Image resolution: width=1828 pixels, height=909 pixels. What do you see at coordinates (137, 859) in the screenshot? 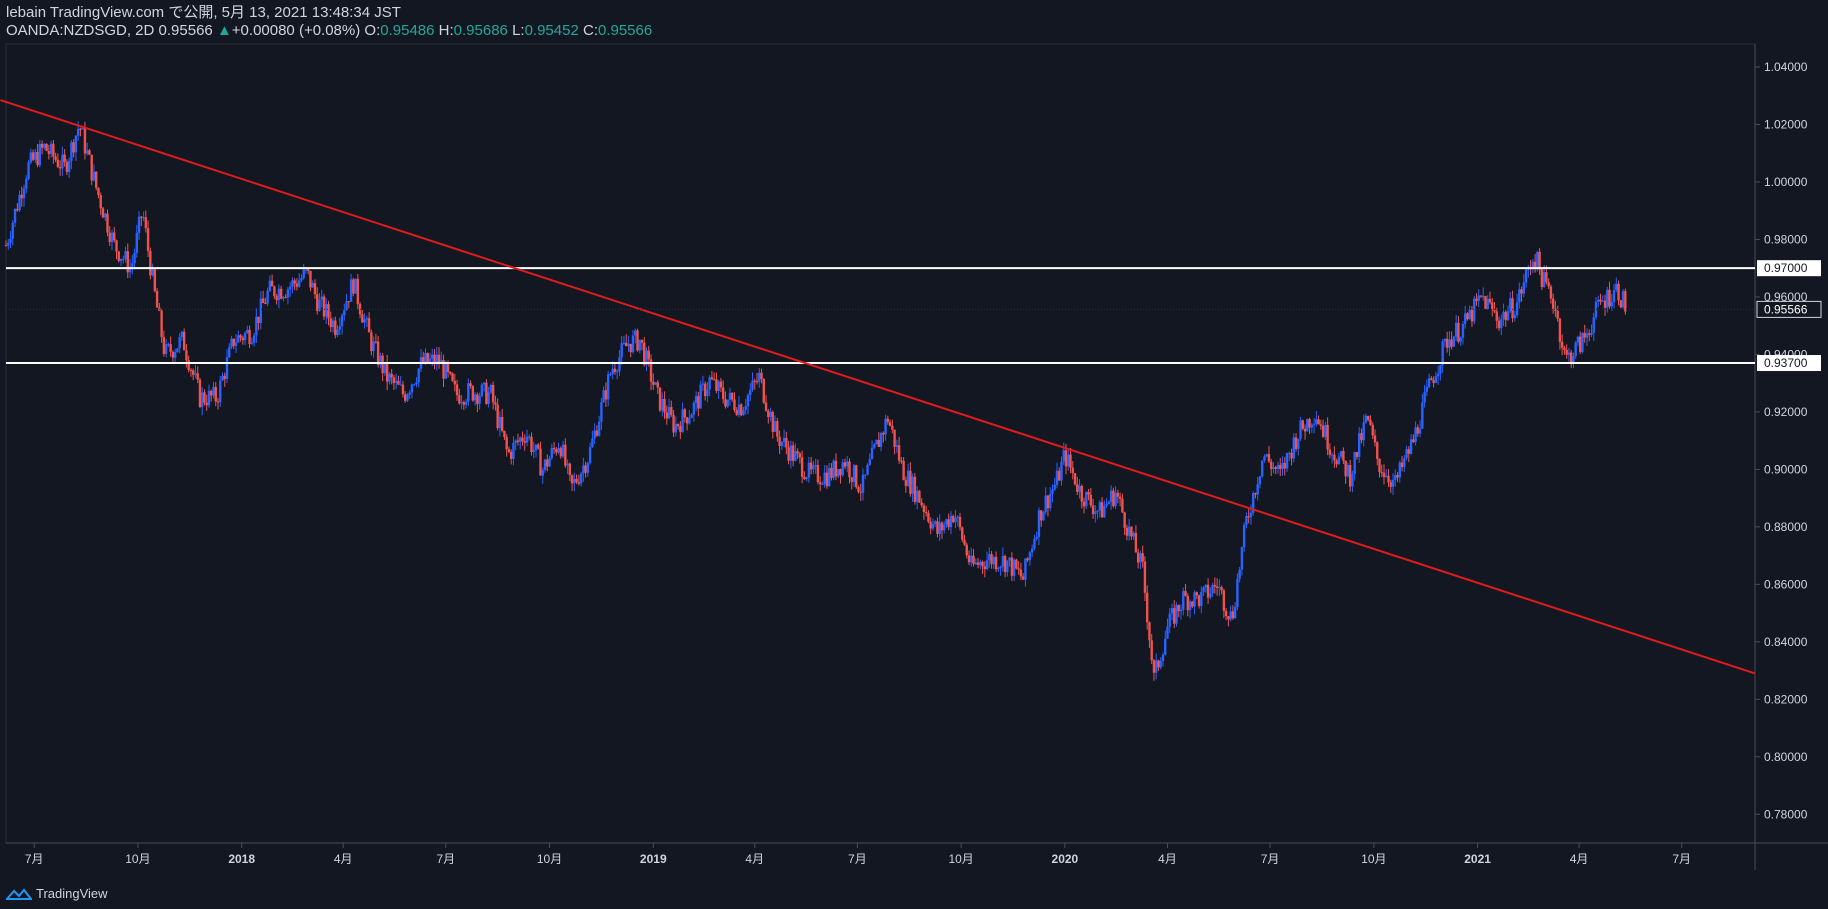
I see `x-tick-label: 10月` at bounding box center [137, 859].